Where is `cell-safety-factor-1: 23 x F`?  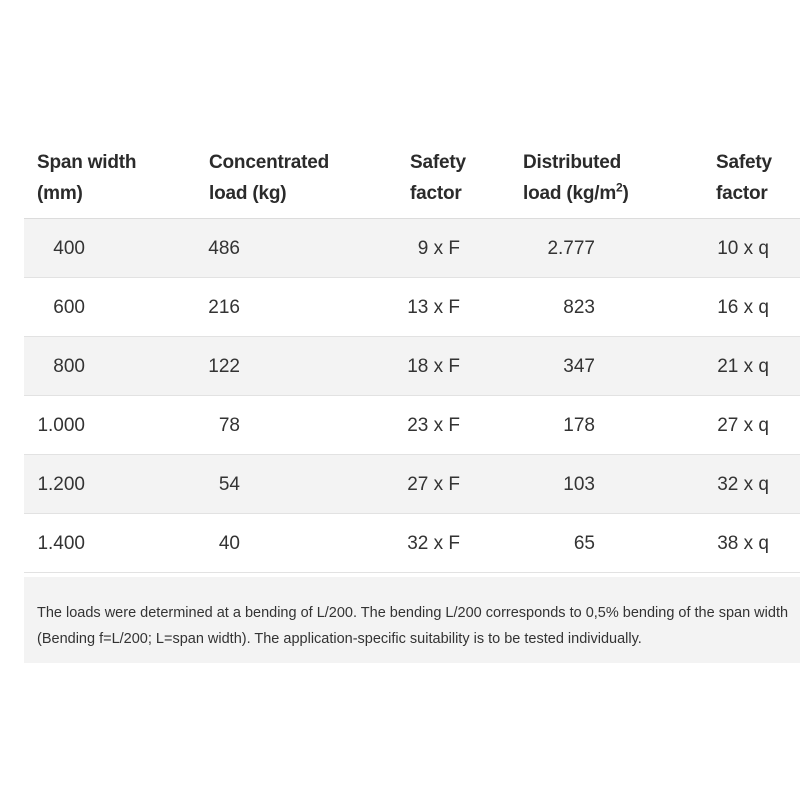
cell-safety-factor-1: 23 x F is located at coordinates (433, 425).